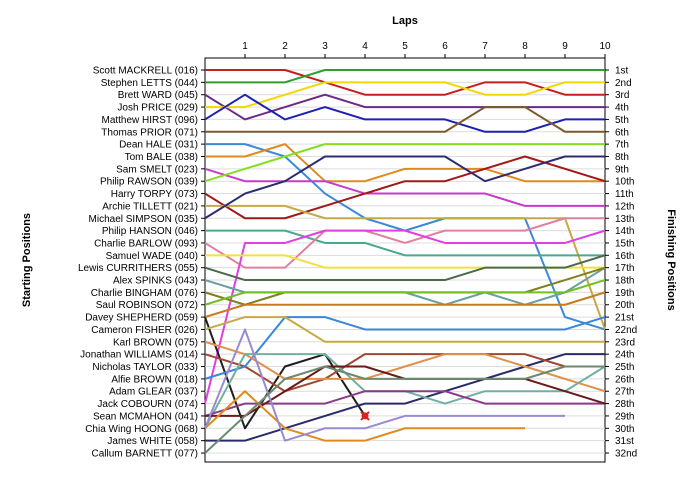 The image size is (700, 480). What do you see at coordinates (157, 108) in the screenshot?
I see `starting-position-label: Josh PRICE (029)` at bounding box center [157, 108].